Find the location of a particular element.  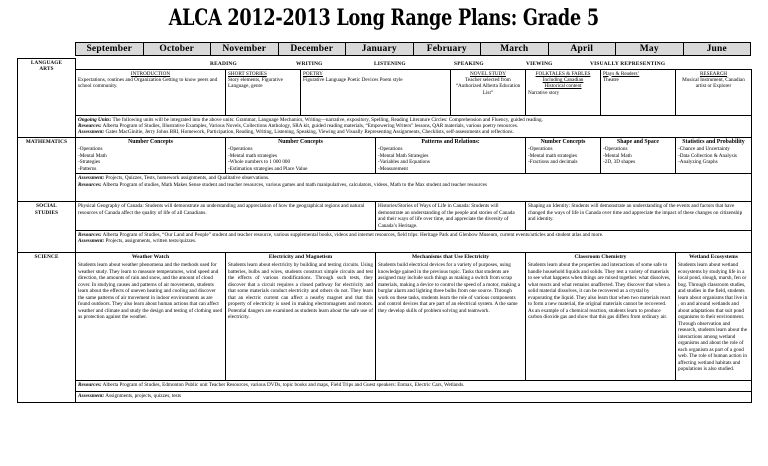

ss-assessment-label: Assessment: is located at coordinates (91, 241).